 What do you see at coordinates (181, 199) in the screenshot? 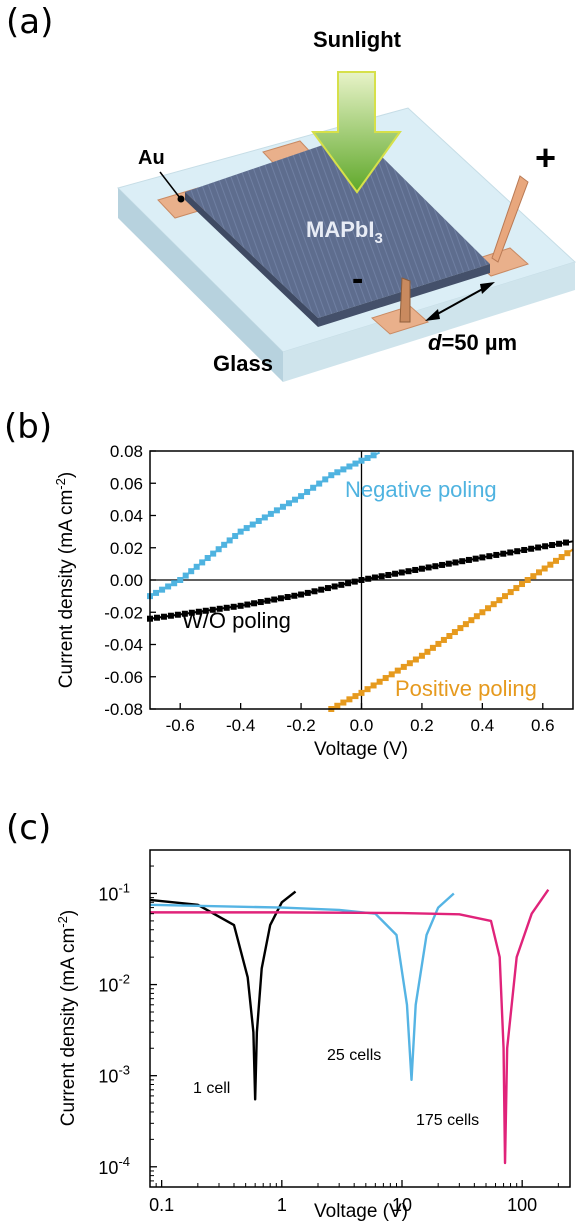
I see `au-pointer-dot` at bounding box center [181, 199].